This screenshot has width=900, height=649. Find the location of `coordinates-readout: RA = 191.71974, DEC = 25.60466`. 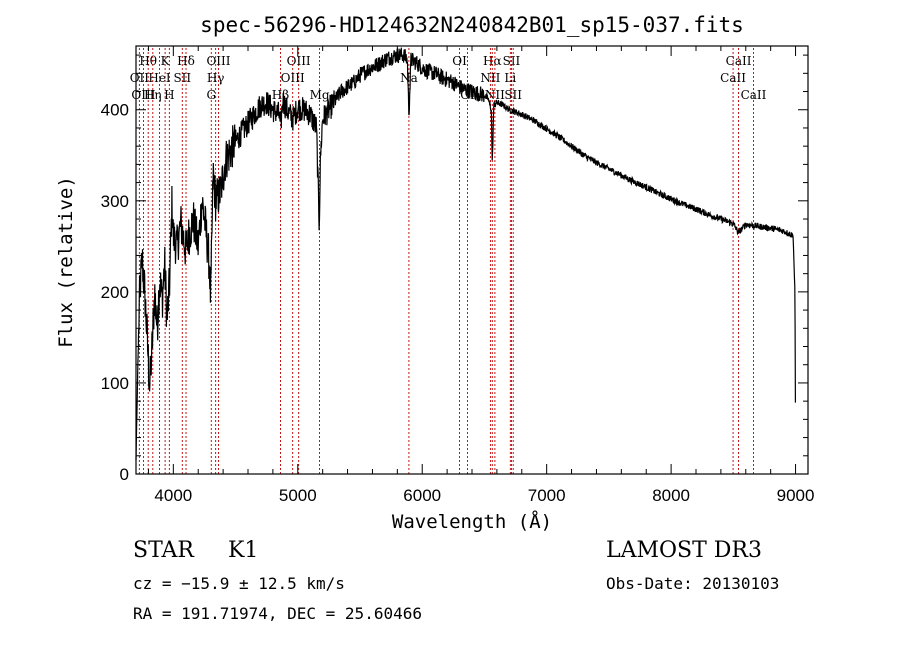

coordinates-readout: RA = 191.71974, DEC = 25.60466 is located at coordinates (277, 613).